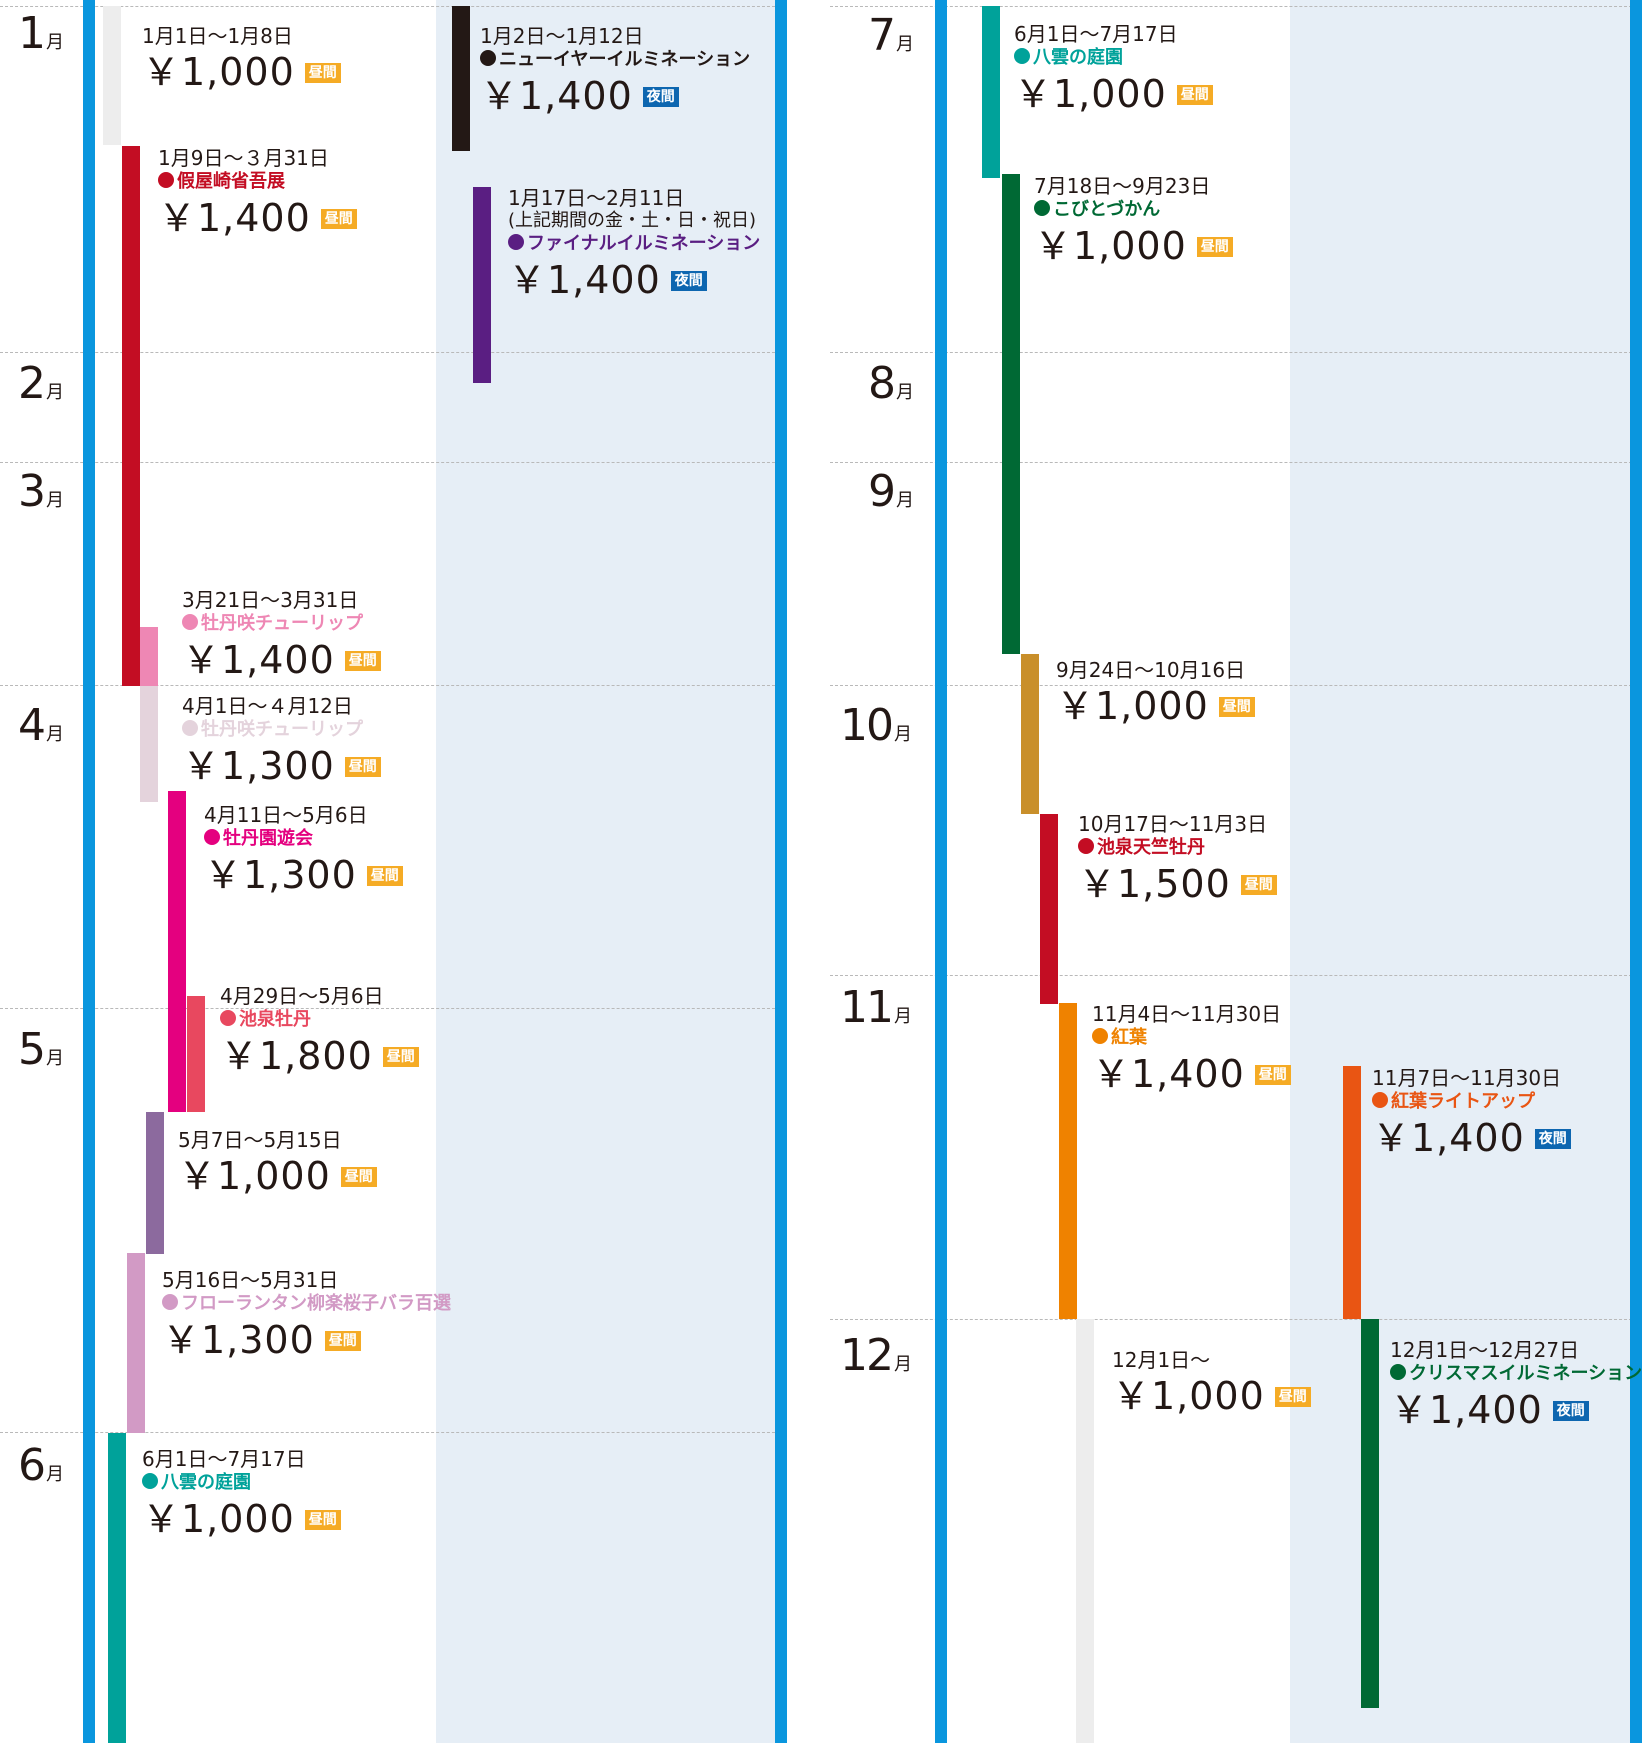 This screenshot has width=1642, height=1743. What do you see at coordinates (1133, 210) in the screenshot?
I see `event-name: こびとづかん` at bounding box center [1133, 210].